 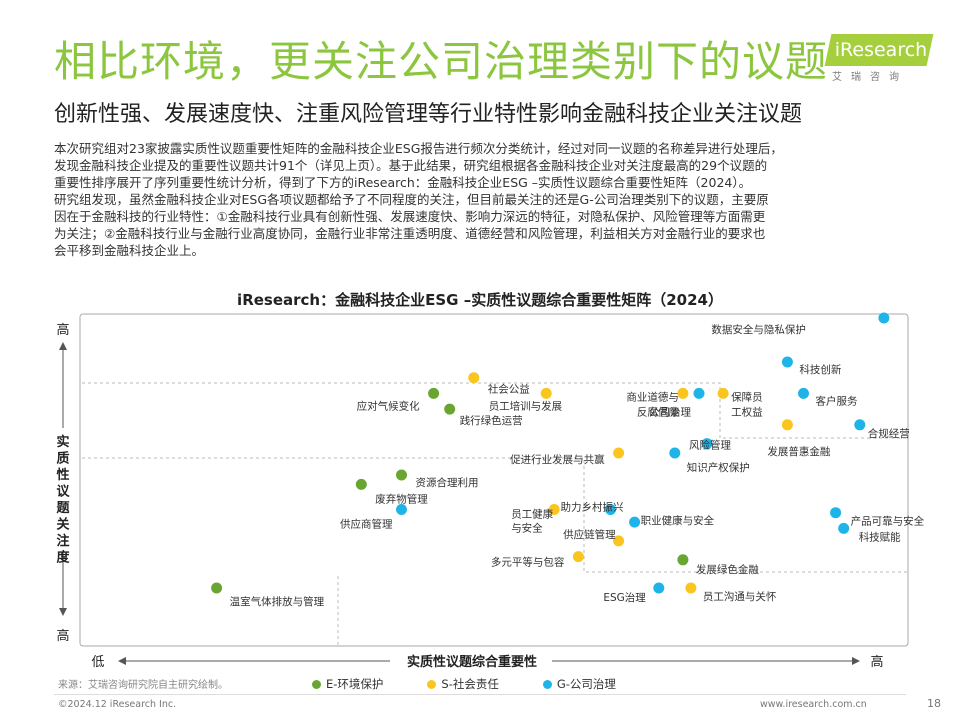 What do you see at coordinates (652, 396) in the screenshot?
I see `point-label: 商业道德与` at bounding box center [652, 396].